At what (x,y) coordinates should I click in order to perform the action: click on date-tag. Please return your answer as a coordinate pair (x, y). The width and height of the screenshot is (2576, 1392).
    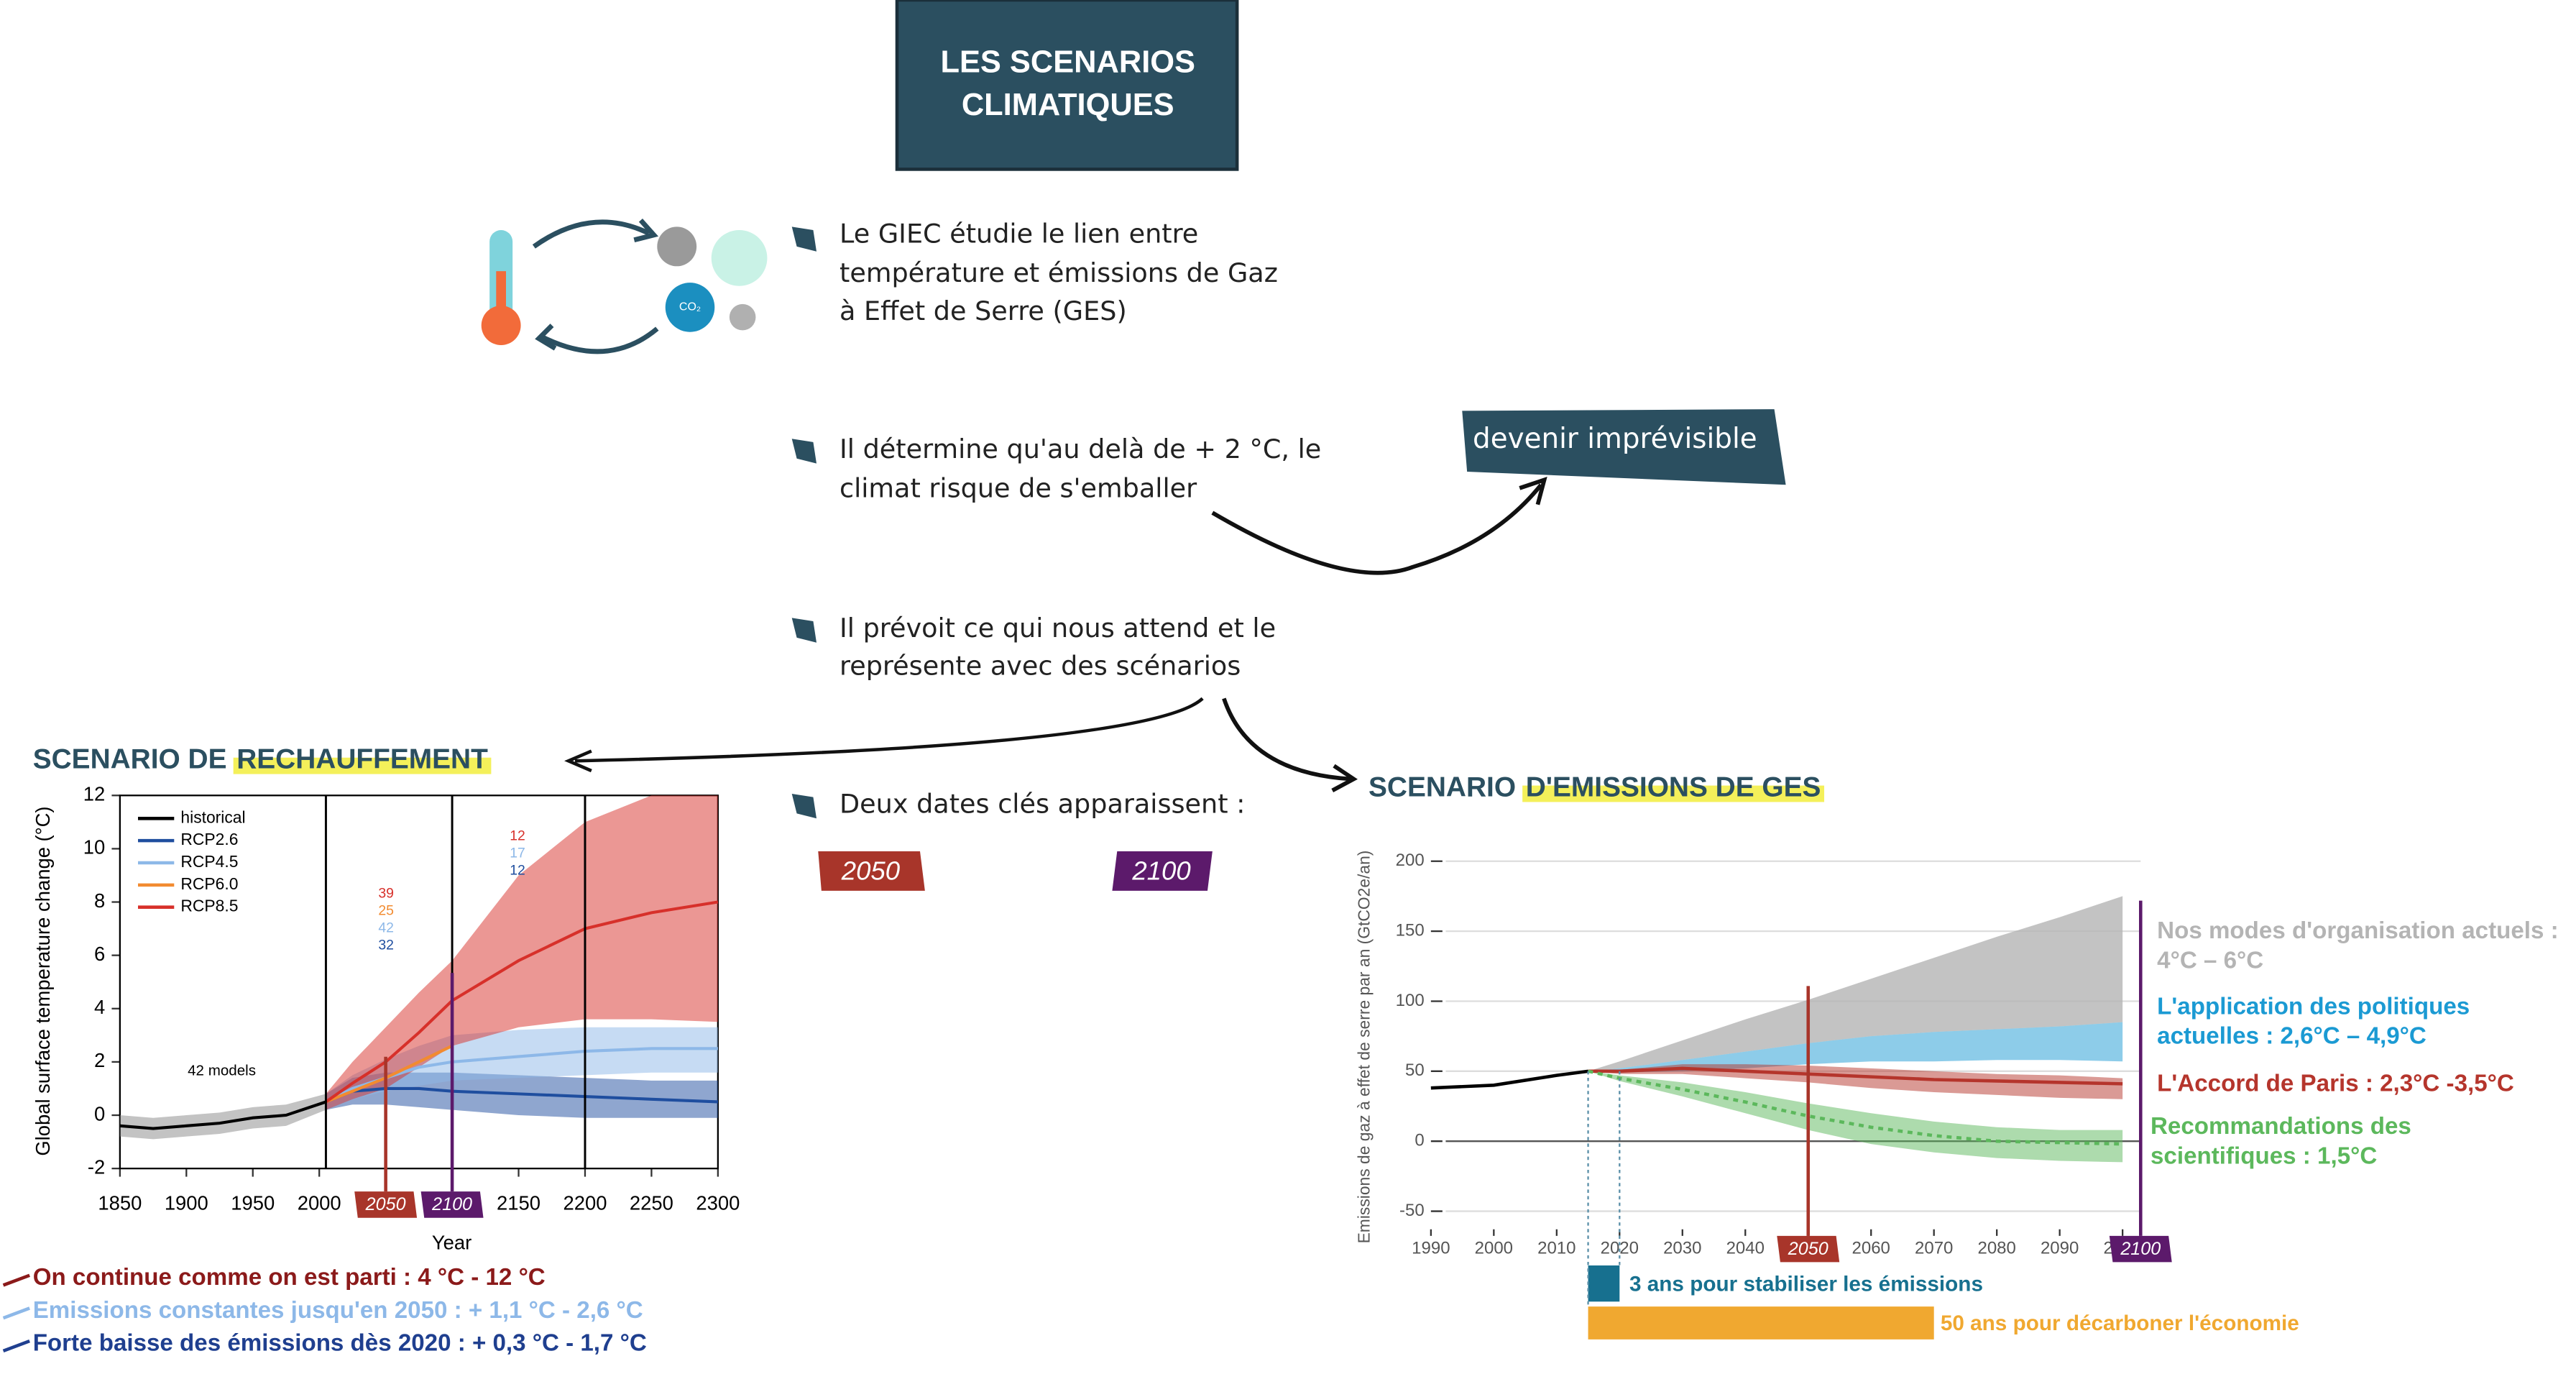
    Looking at the image, I should click on (1162, 871).